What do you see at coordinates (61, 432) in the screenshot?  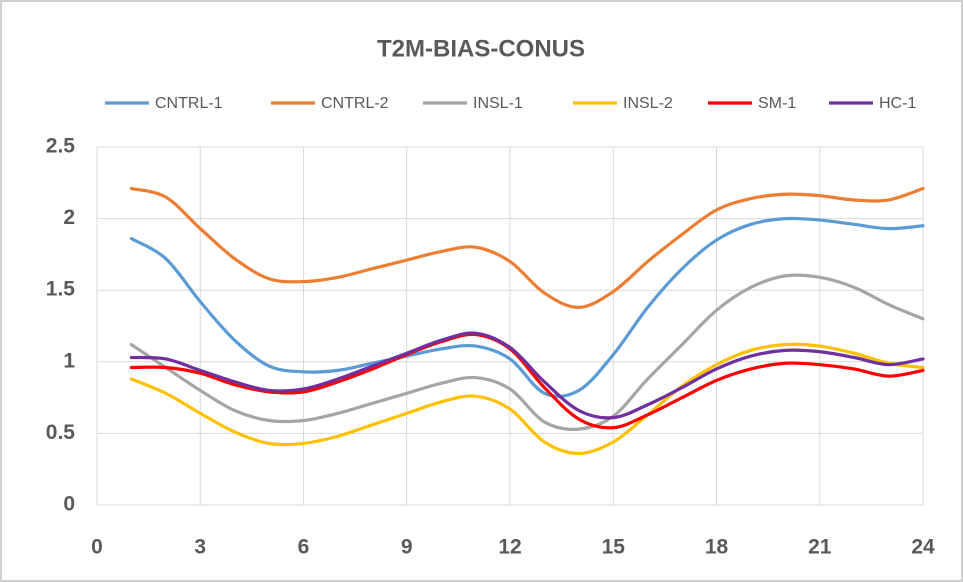 I see `y-tick-label: 0.5` at bounding box center [61, 432].